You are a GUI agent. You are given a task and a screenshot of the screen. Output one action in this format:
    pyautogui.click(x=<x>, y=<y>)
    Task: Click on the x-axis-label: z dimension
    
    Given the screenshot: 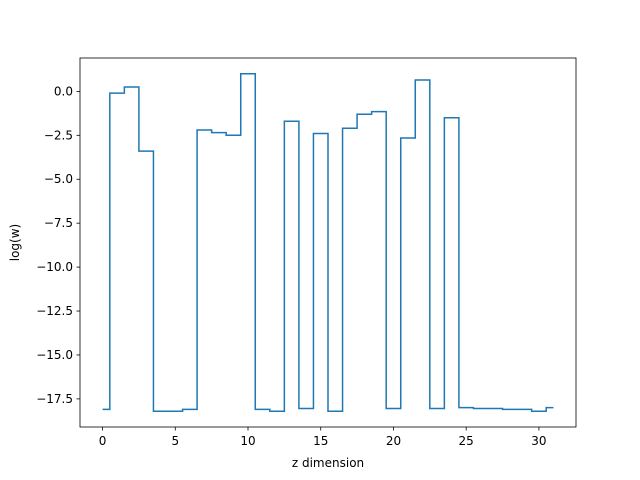 What is the action you would take?
    pyautogui.click(x=328, y=463)
    